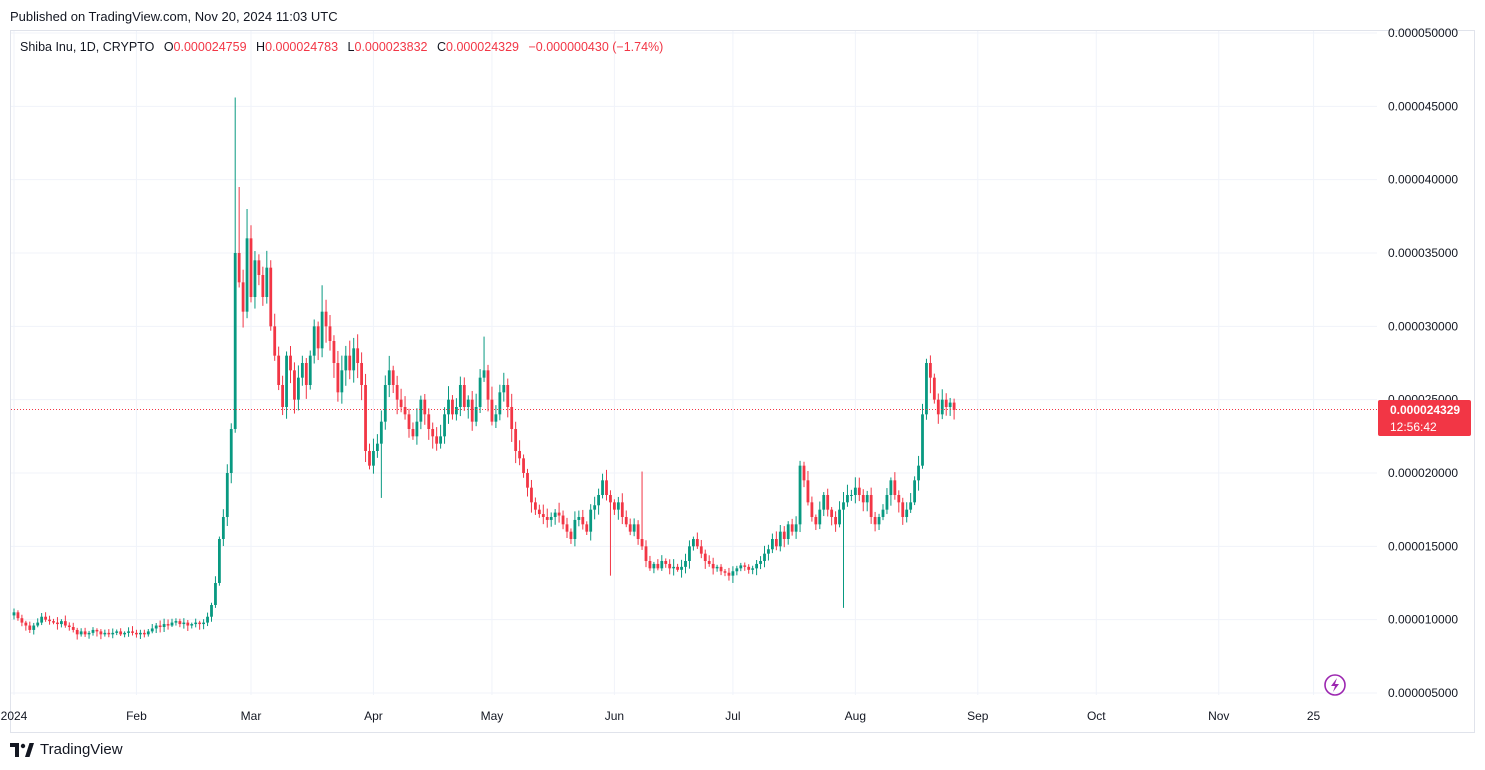 The image size is (1485, 770). Describe the element at coordinates (302, 47) in the screenshot. I see `high-value: 0.000024783` at that location.